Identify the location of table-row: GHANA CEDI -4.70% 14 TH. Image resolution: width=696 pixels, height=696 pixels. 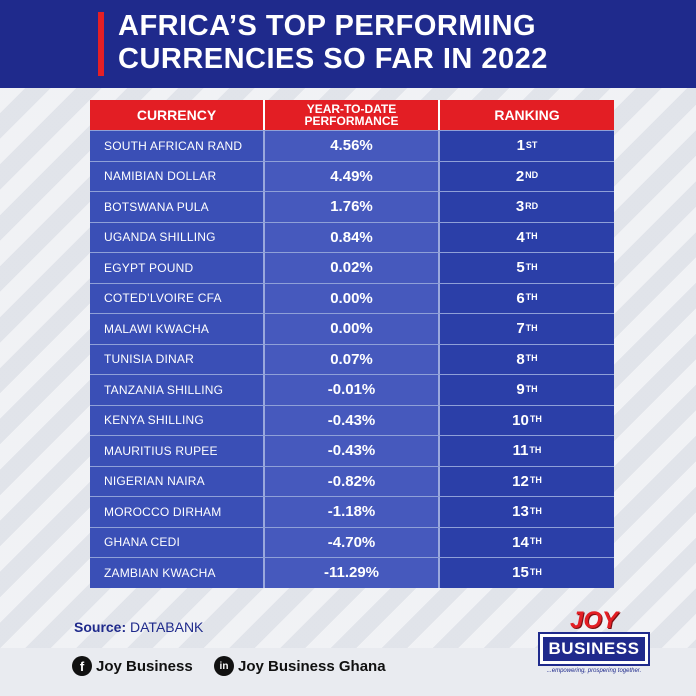
(352, 541).